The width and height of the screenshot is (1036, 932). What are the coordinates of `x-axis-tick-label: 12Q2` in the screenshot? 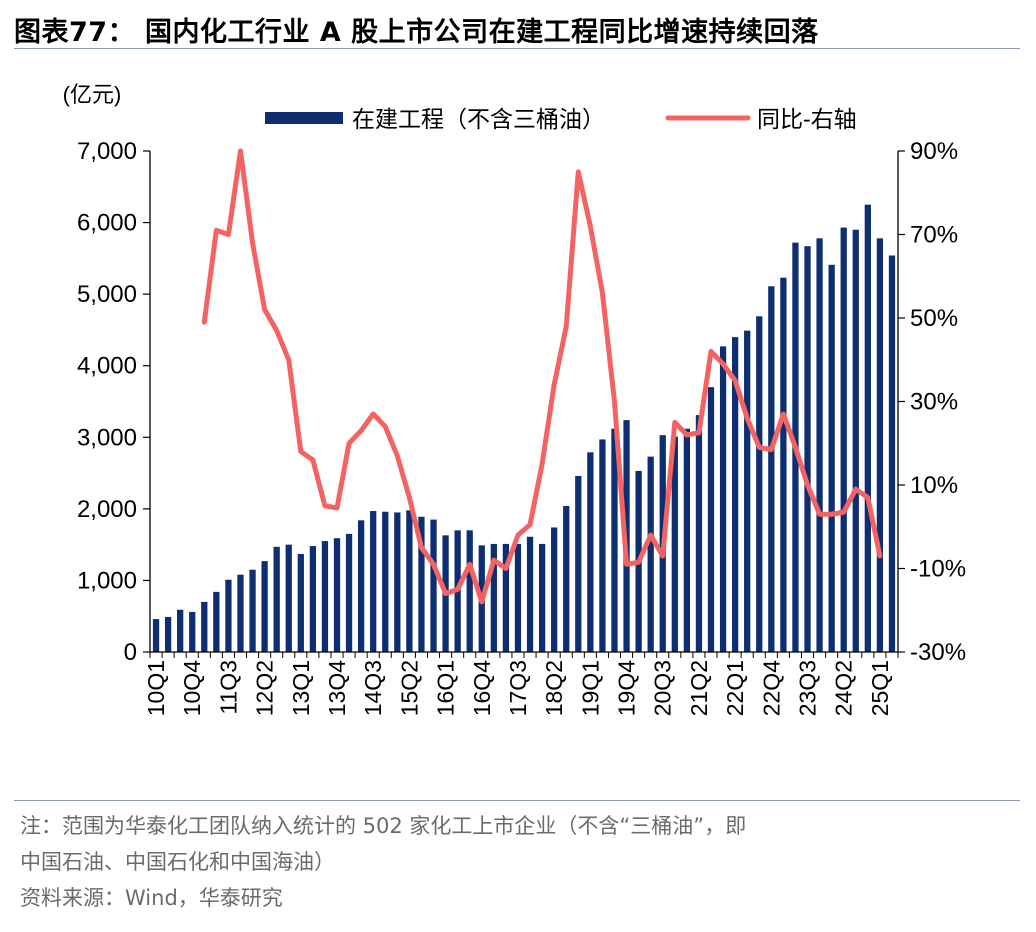 It's located at (265, 688).